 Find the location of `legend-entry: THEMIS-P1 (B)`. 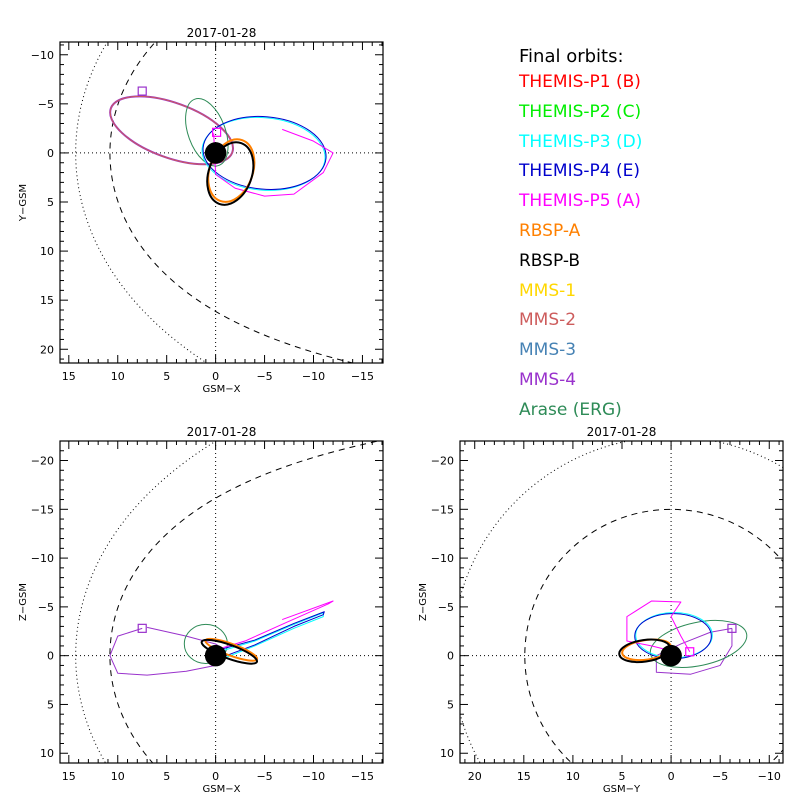

legend-entry: THEMIS-P1 (B) is located at coordinates (580, 82).